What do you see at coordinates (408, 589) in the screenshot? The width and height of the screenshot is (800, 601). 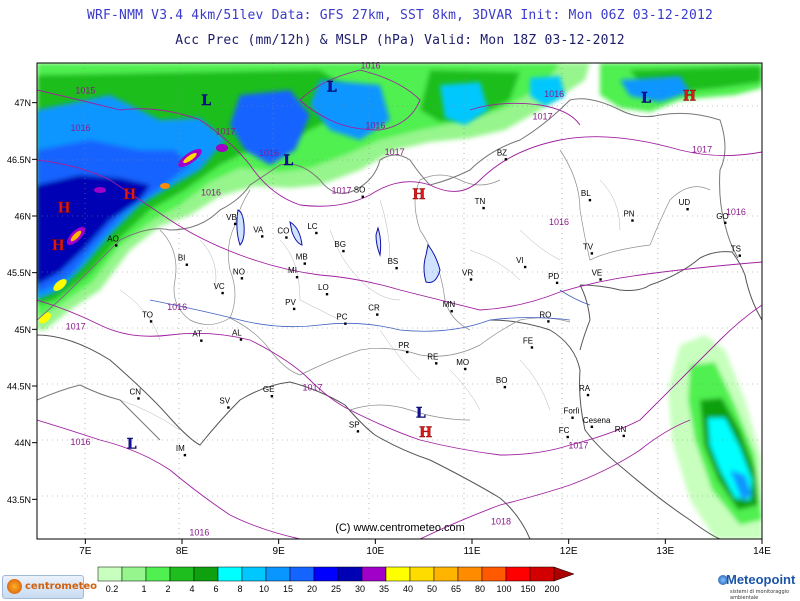 I see `colorbar-label: 40` at bounding box center [408, 589].